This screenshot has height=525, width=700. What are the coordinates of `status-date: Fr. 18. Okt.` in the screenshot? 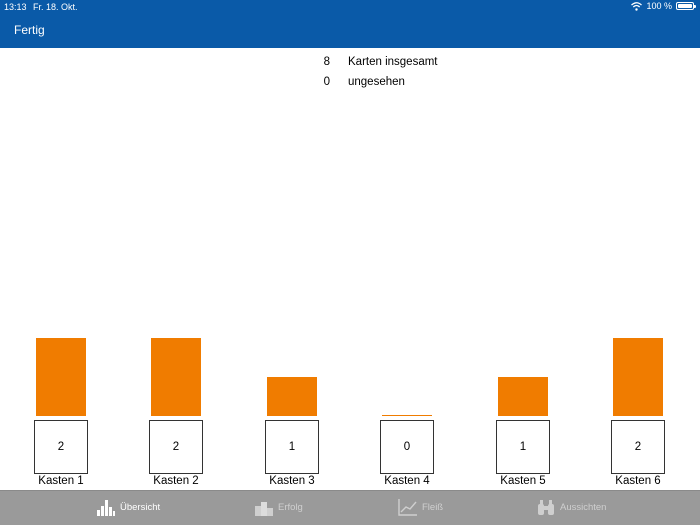 It's located at (55, 7).